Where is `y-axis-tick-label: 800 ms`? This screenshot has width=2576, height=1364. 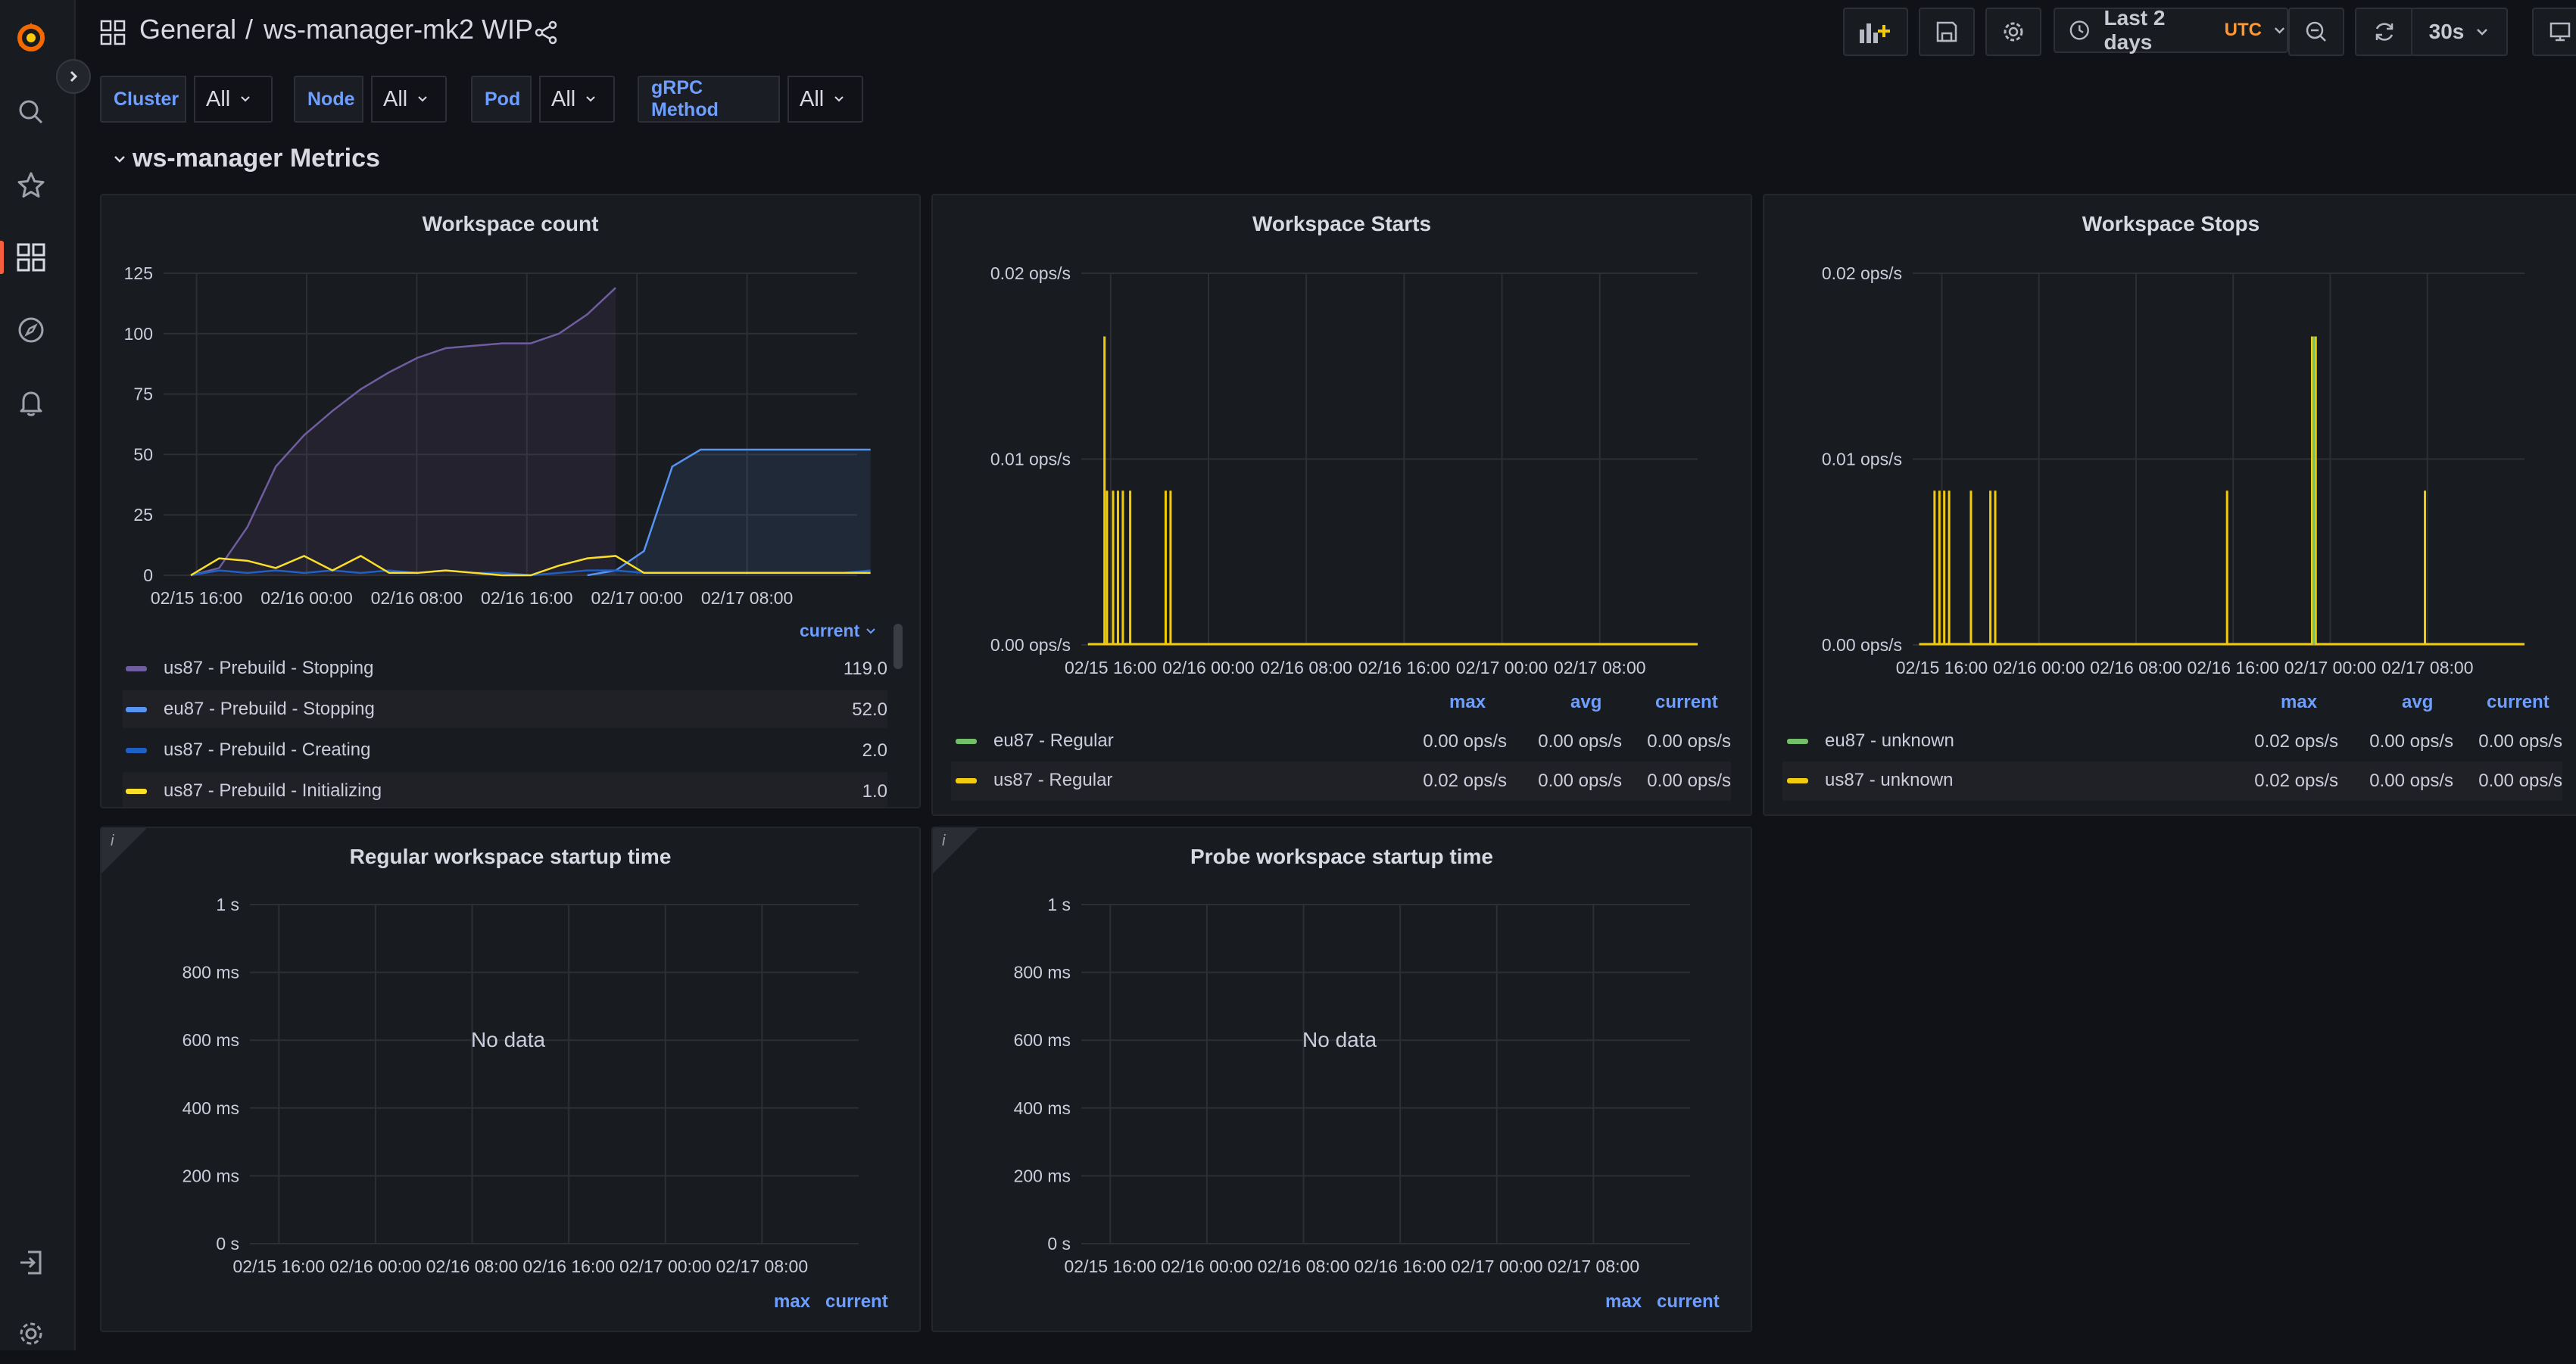
y-axis-tick-label: 800 ms is located at coordinates (210, 973).